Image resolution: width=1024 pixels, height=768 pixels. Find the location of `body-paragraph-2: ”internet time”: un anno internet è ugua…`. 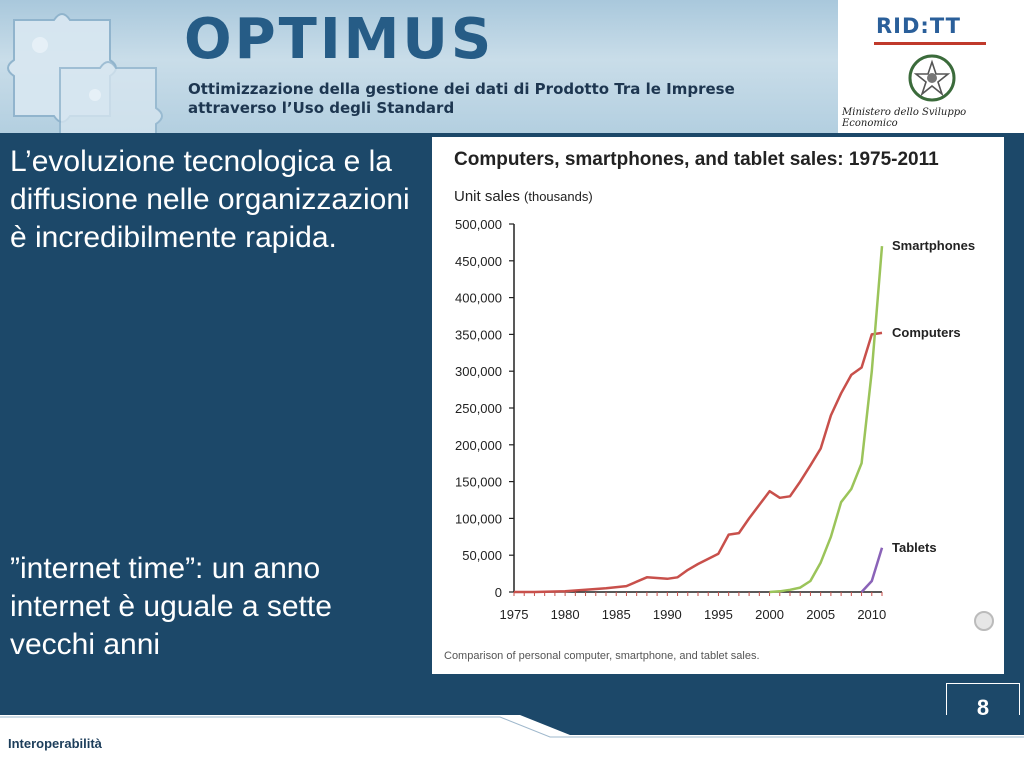

body-paragraph-2: ”internet time”: un anno internet è ugua… is located at coordinates (210, 607).